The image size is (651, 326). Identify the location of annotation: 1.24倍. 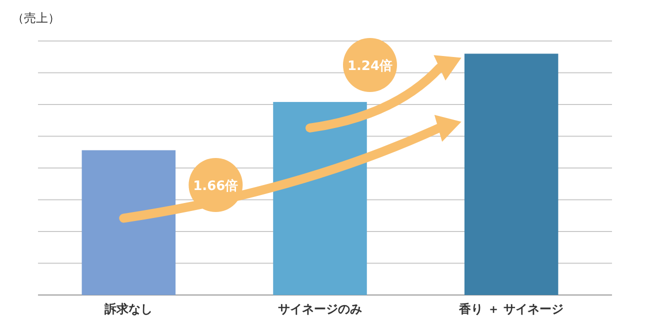
(370, 66).